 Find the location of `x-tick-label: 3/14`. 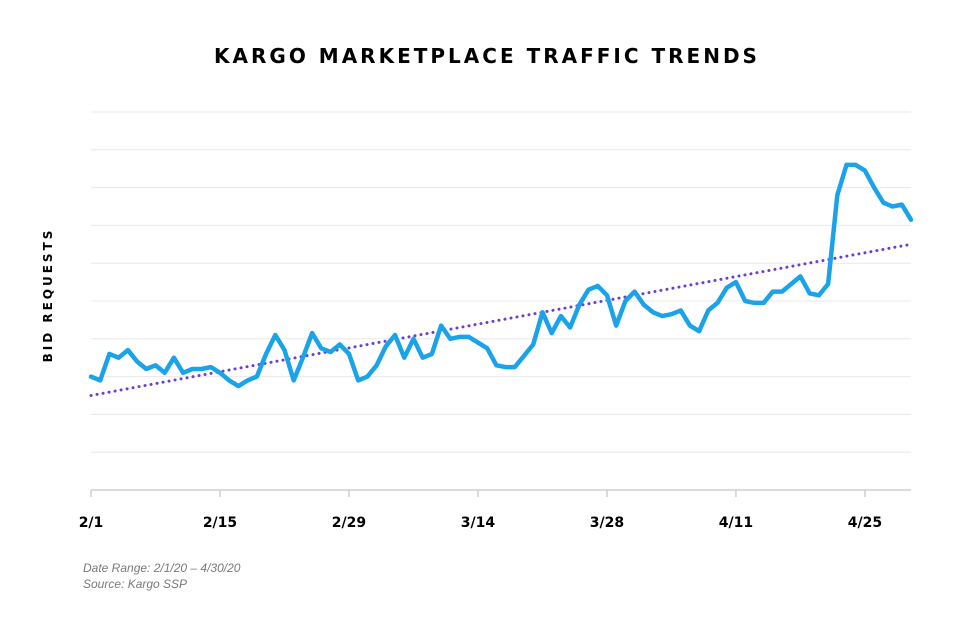

x-tick-label: 3/14 is located at coordinates (478, 523).